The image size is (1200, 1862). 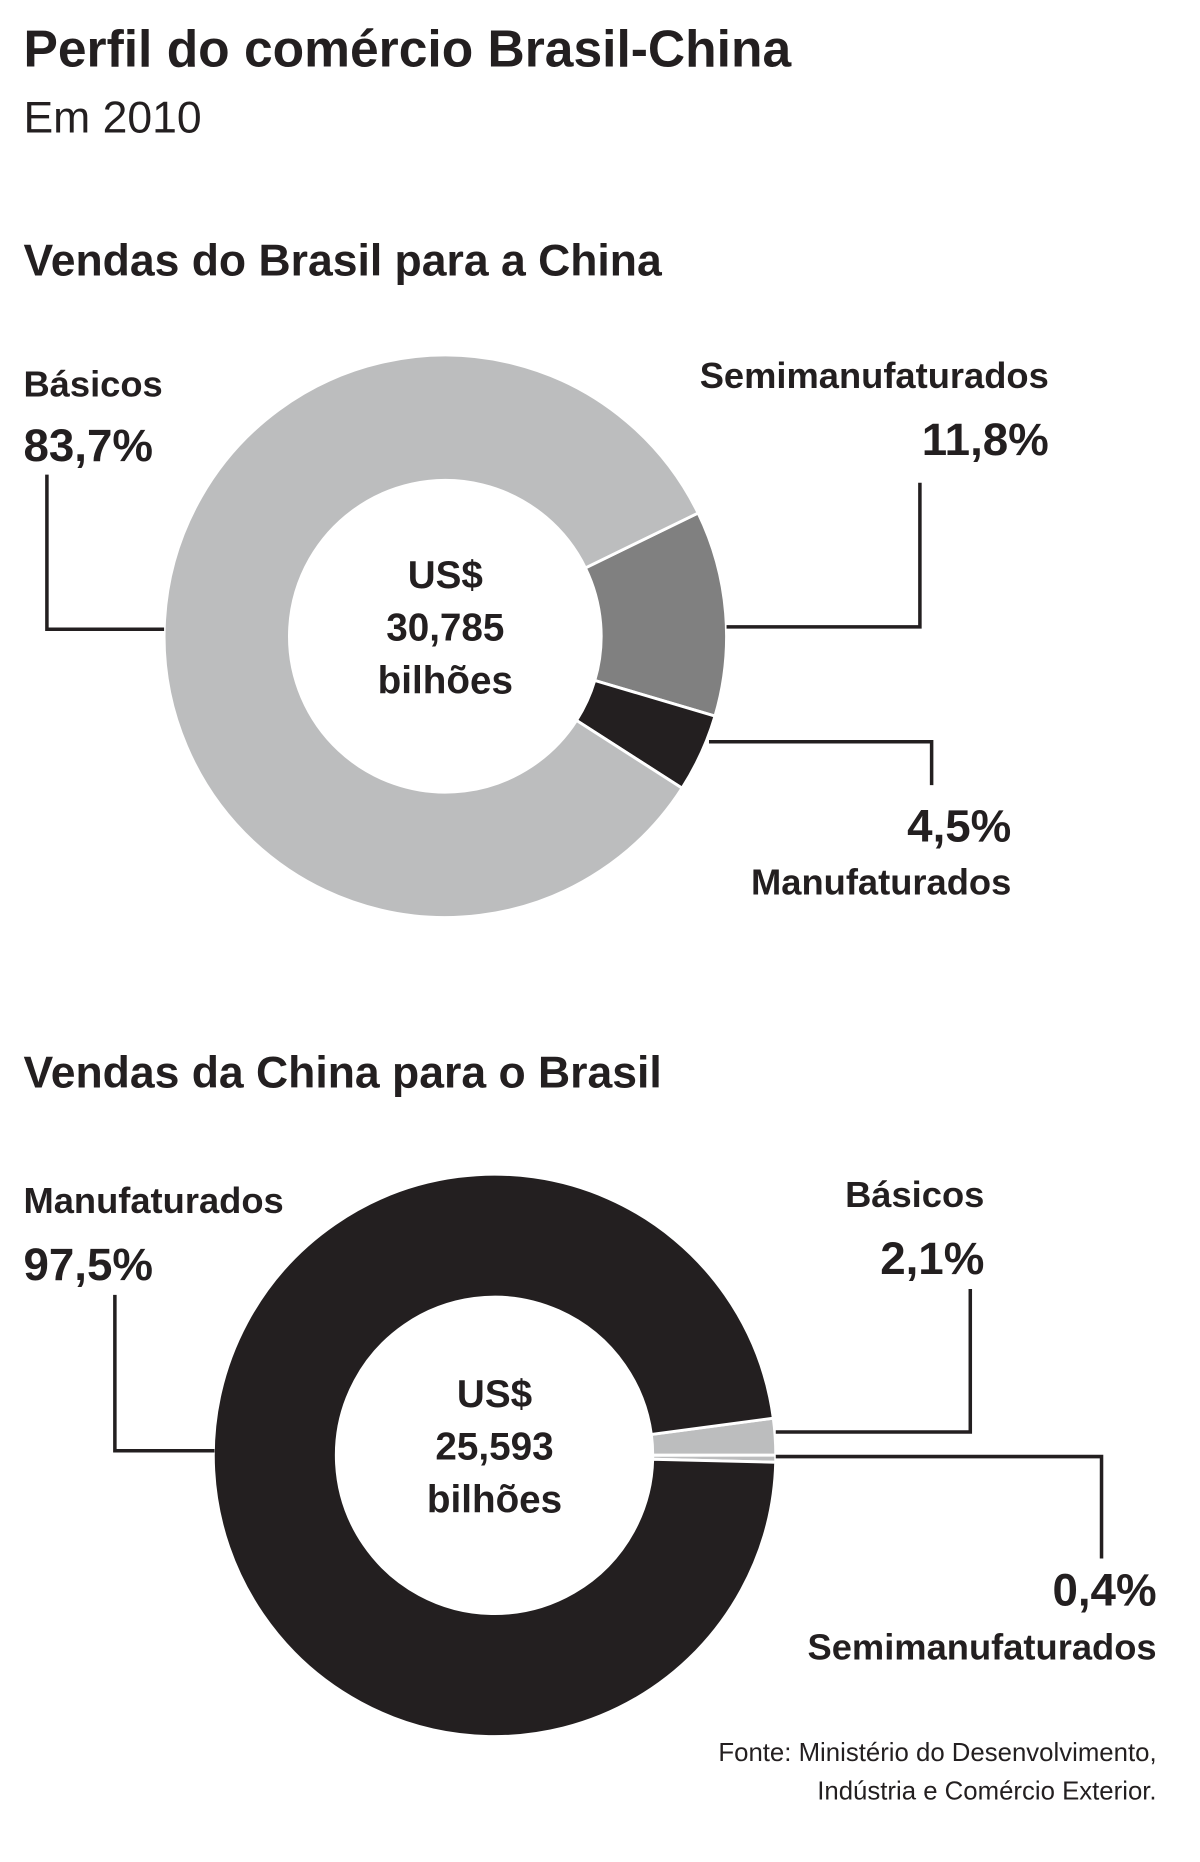 What do you see at coordinates (1104, 1590) in the screenshot?
I see `value-label: 0,4%` at bounding box center [1104, 1590].